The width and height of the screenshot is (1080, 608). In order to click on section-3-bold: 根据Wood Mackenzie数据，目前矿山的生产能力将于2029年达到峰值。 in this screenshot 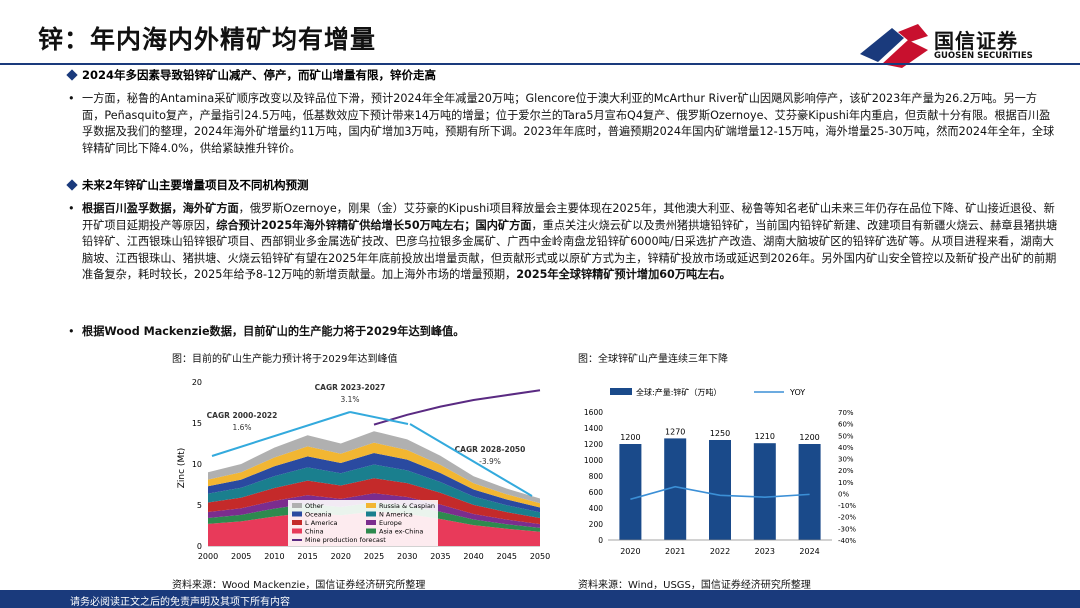, I will do `click(273, 331)`.